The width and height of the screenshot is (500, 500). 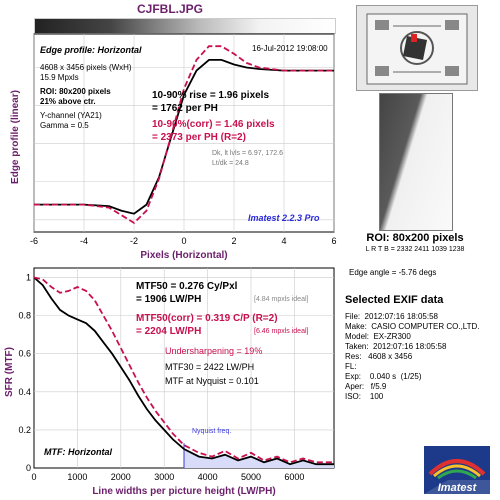 What do you see at coordinates (86, 67) in the screenshot?
I see `edge-image-size: 4608 x 3456 pixels (WxH)` at bounding box center [86, 67].